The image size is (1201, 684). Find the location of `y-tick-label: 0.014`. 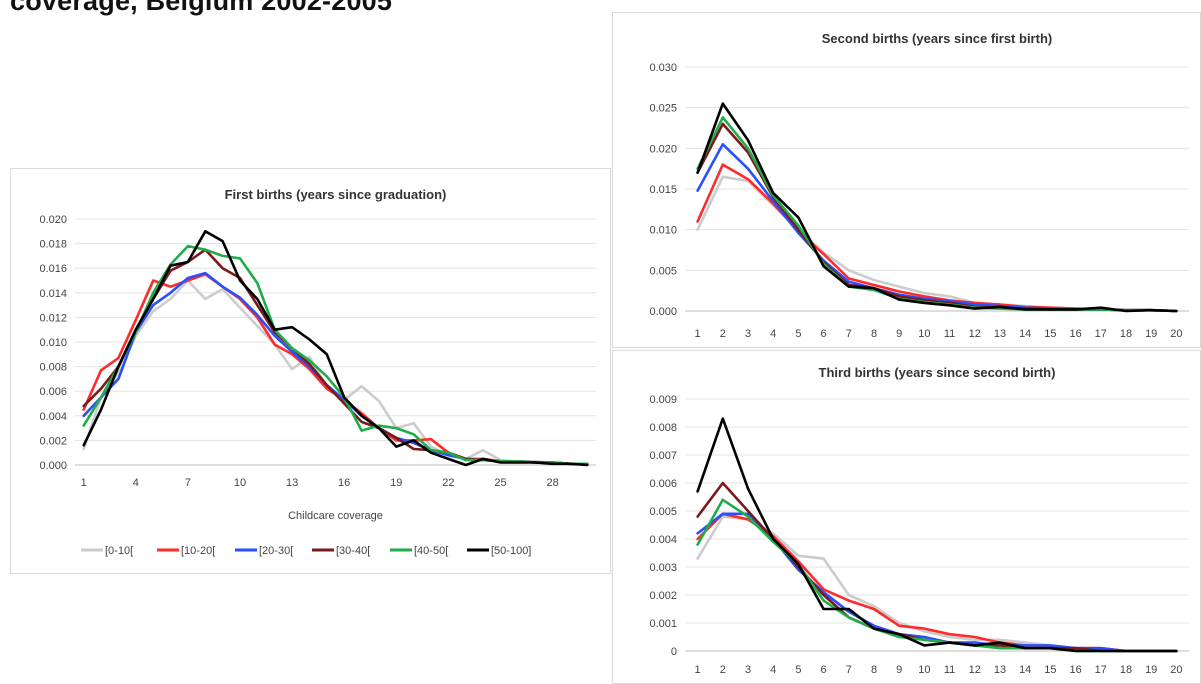

y-tick-label: 0.014 is located at coordinates (53, 294).